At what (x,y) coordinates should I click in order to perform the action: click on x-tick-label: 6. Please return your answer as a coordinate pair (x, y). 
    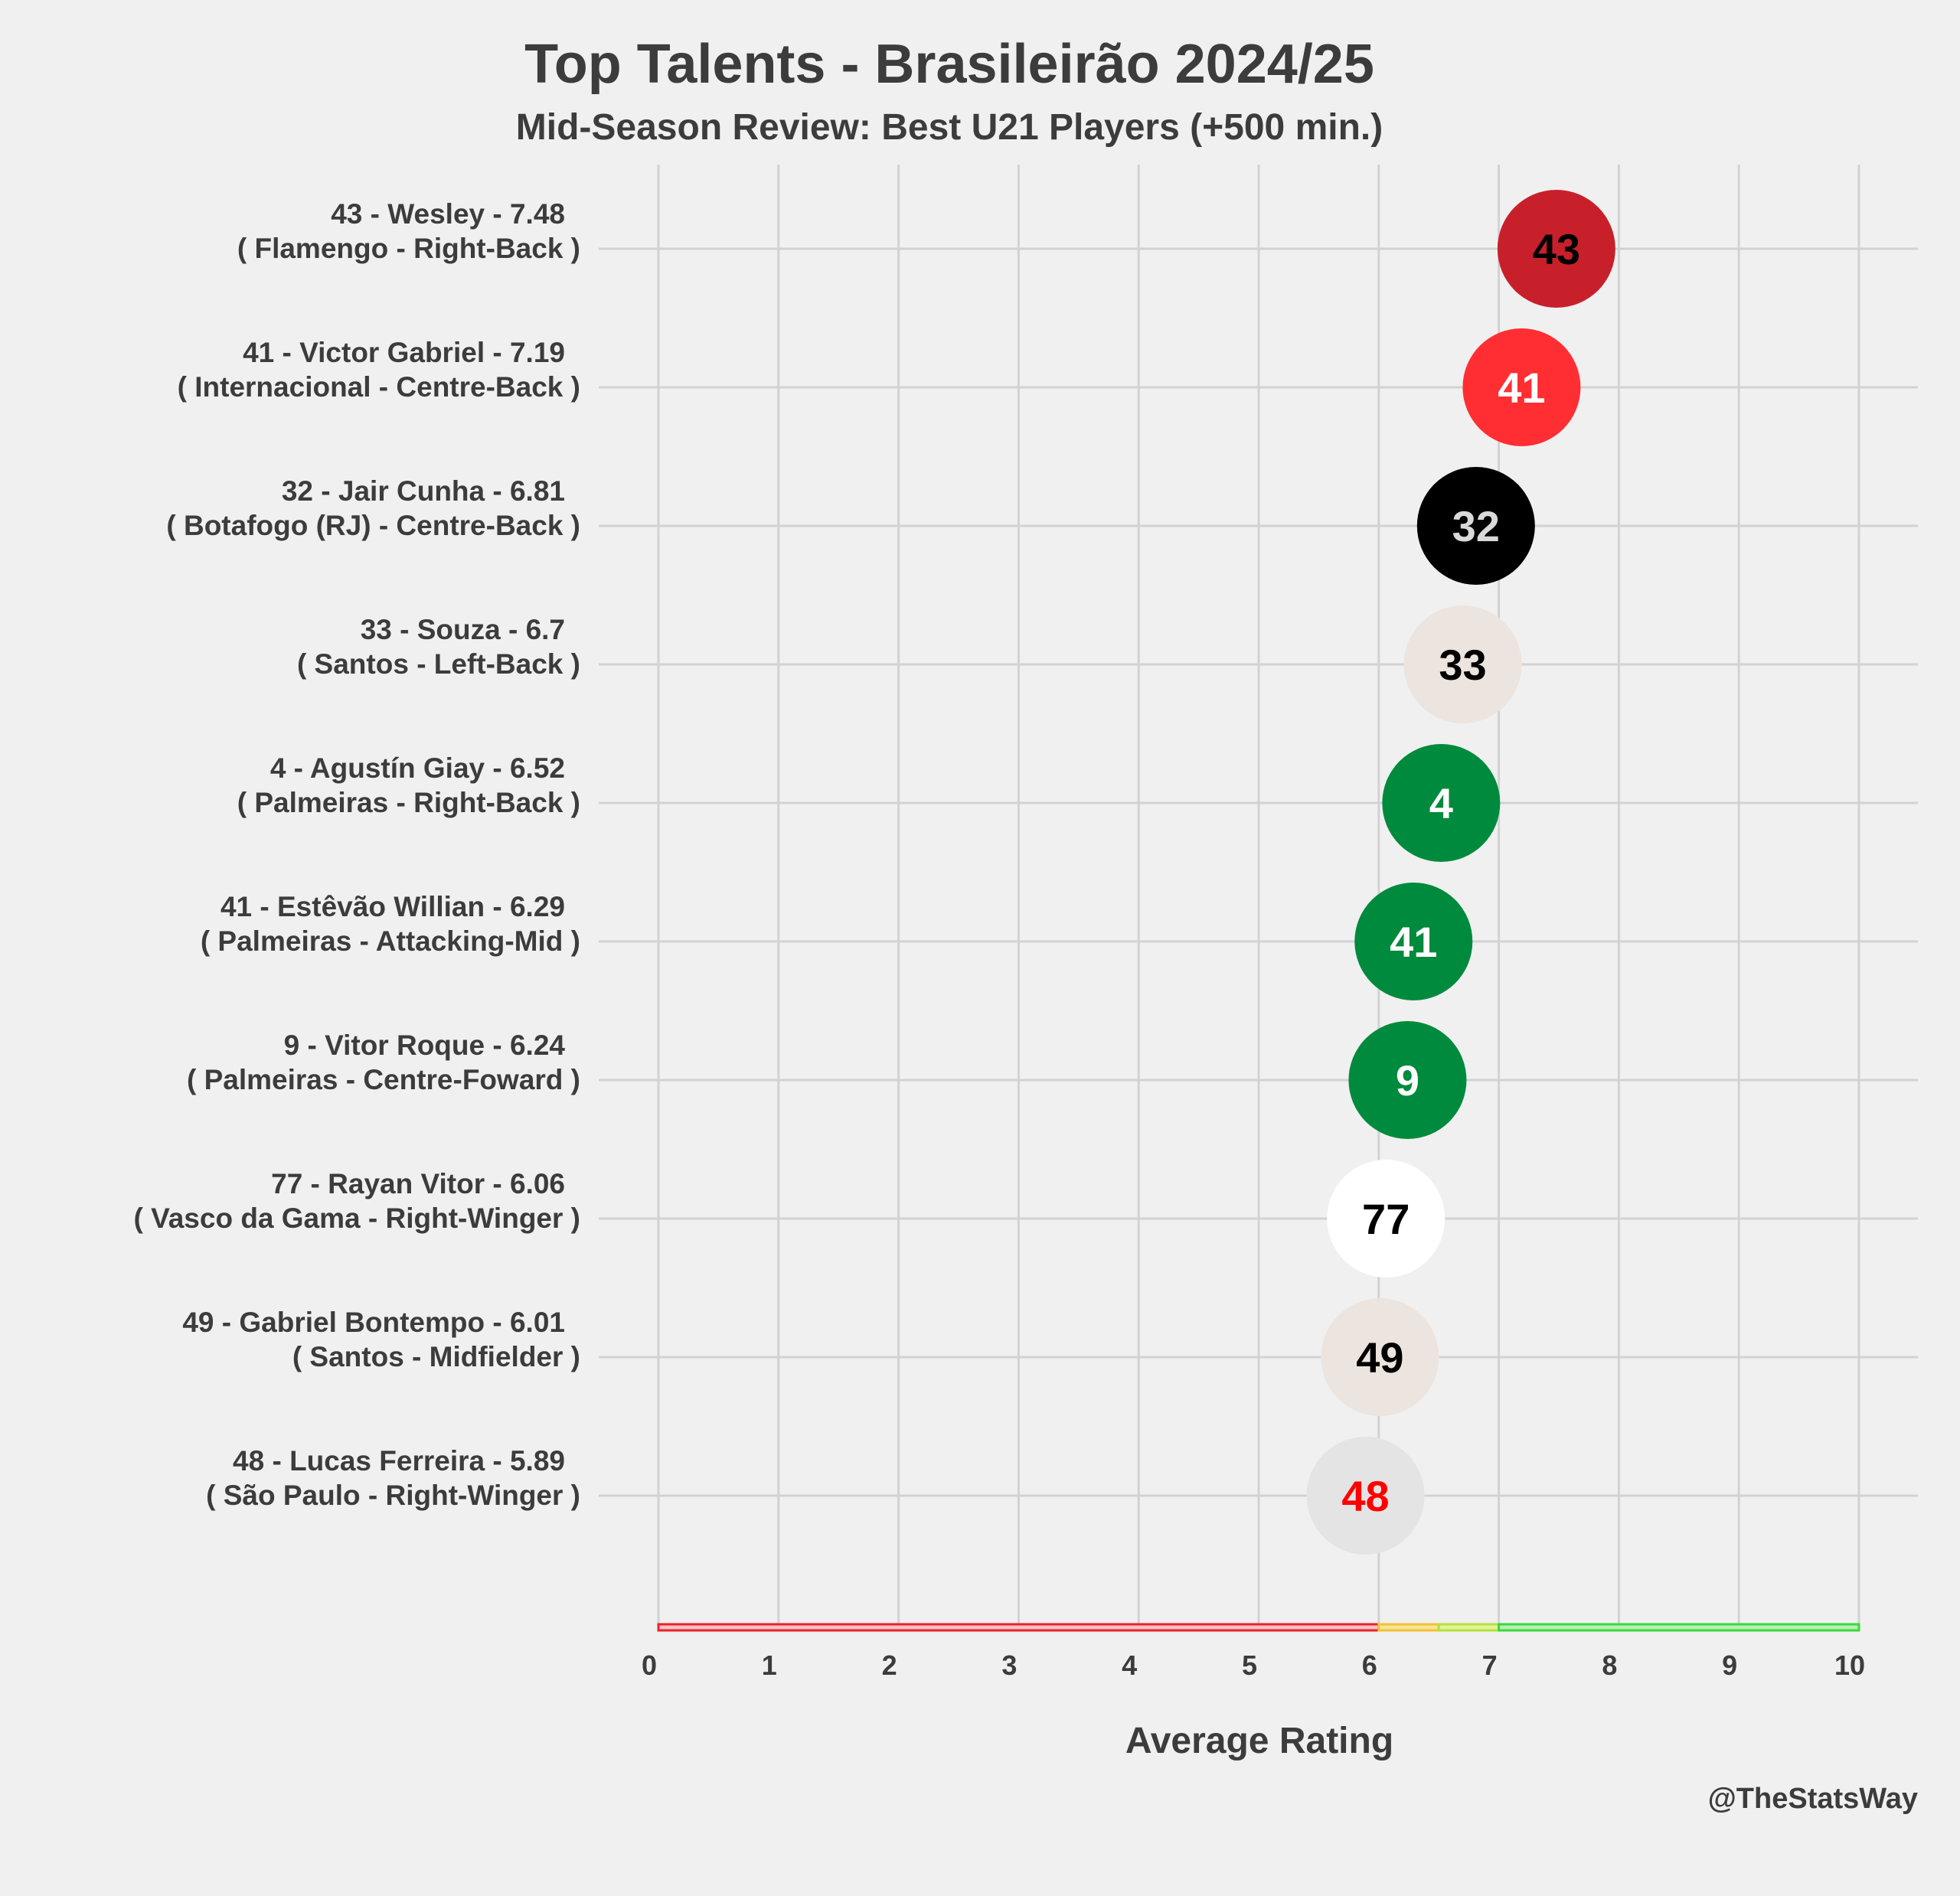
    Looking at the image, I should click on (1369, 1665).